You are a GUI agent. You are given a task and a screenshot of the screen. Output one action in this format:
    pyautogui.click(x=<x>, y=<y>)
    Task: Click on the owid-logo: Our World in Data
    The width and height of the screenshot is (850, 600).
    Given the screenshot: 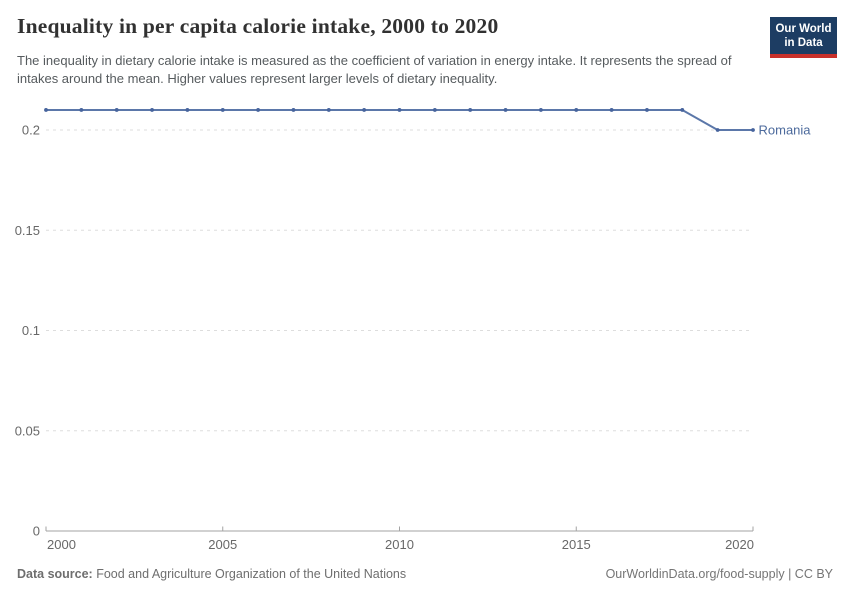 What is the action you would take?
    pyautogui.click(x=803, y=37)
    